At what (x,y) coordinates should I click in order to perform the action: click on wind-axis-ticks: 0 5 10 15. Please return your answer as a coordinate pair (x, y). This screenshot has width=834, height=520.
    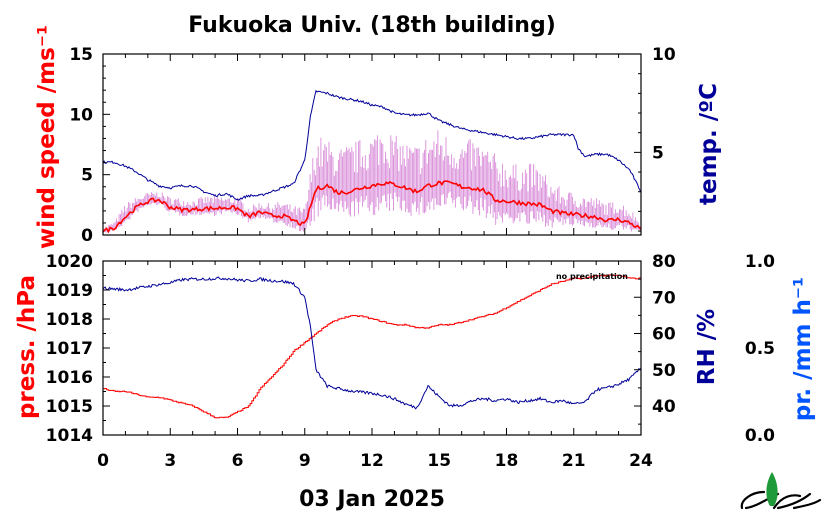
    Looking at the image, I should click on (81, 145).